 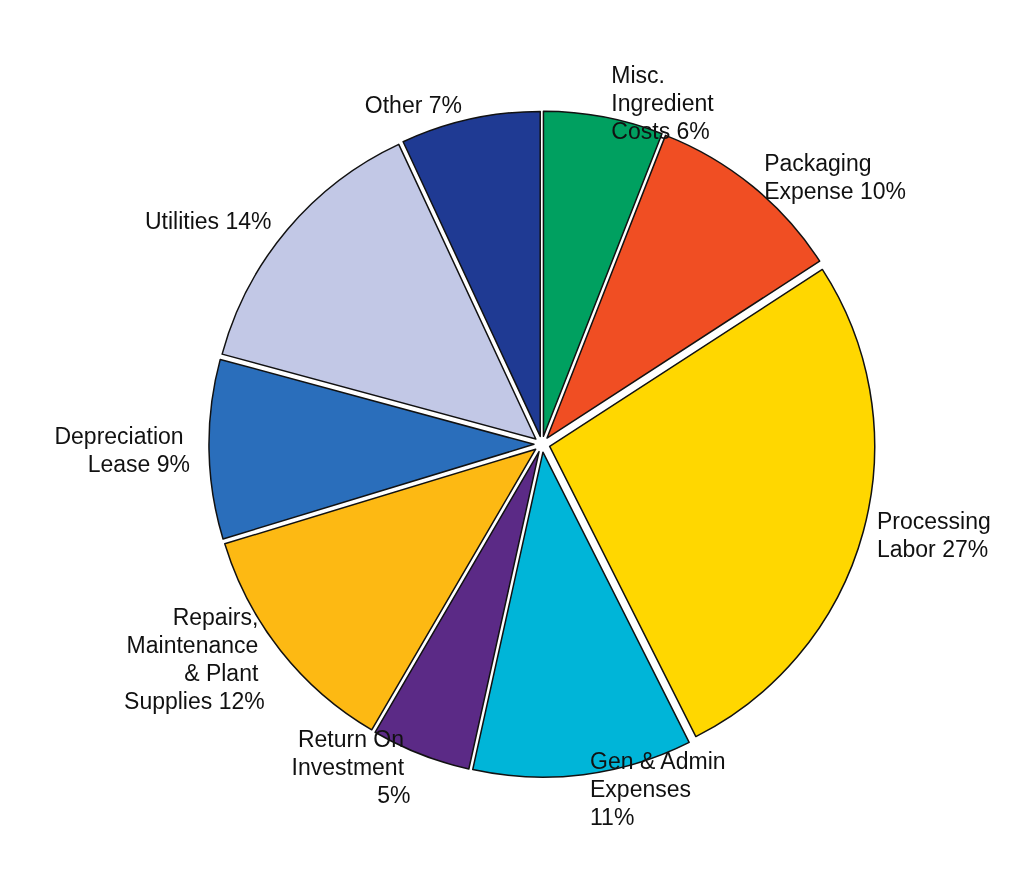 I want to click on data-label: 11%, so click(x=612, y=816).